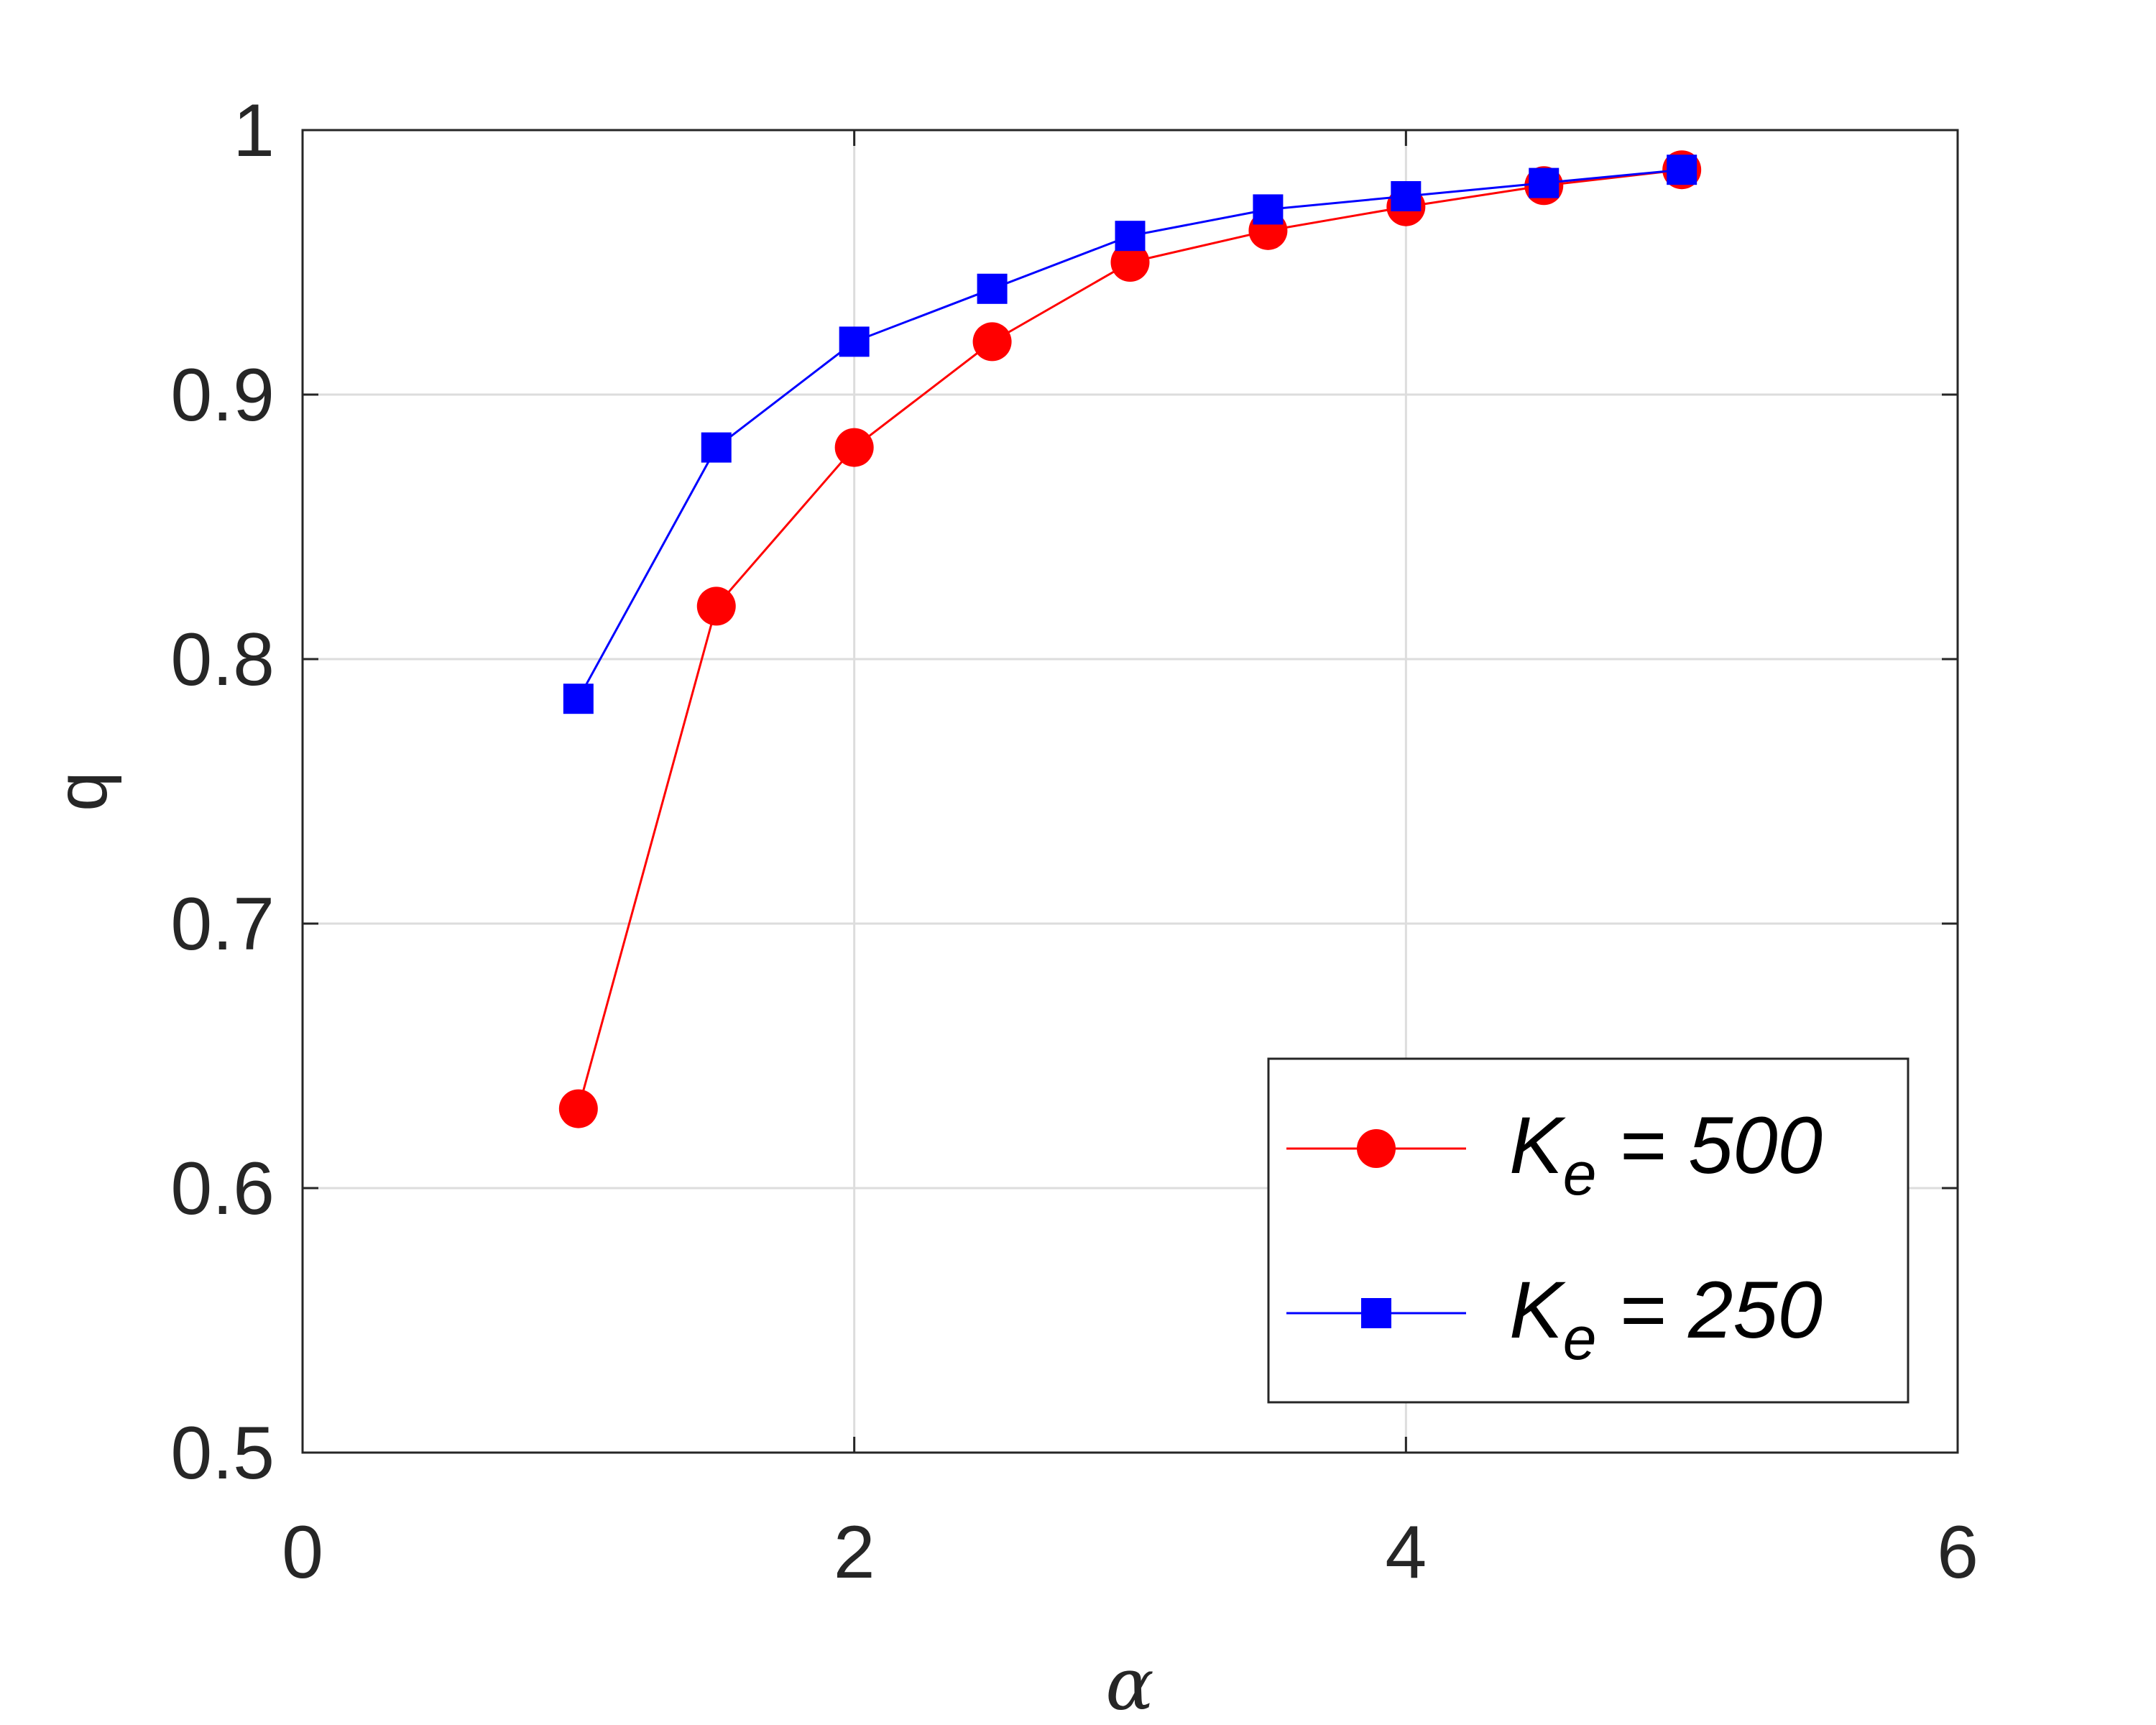  Describe the element at coordinates (1376, 1313) in the screenshot. I see `legend-marker-square` at that location.